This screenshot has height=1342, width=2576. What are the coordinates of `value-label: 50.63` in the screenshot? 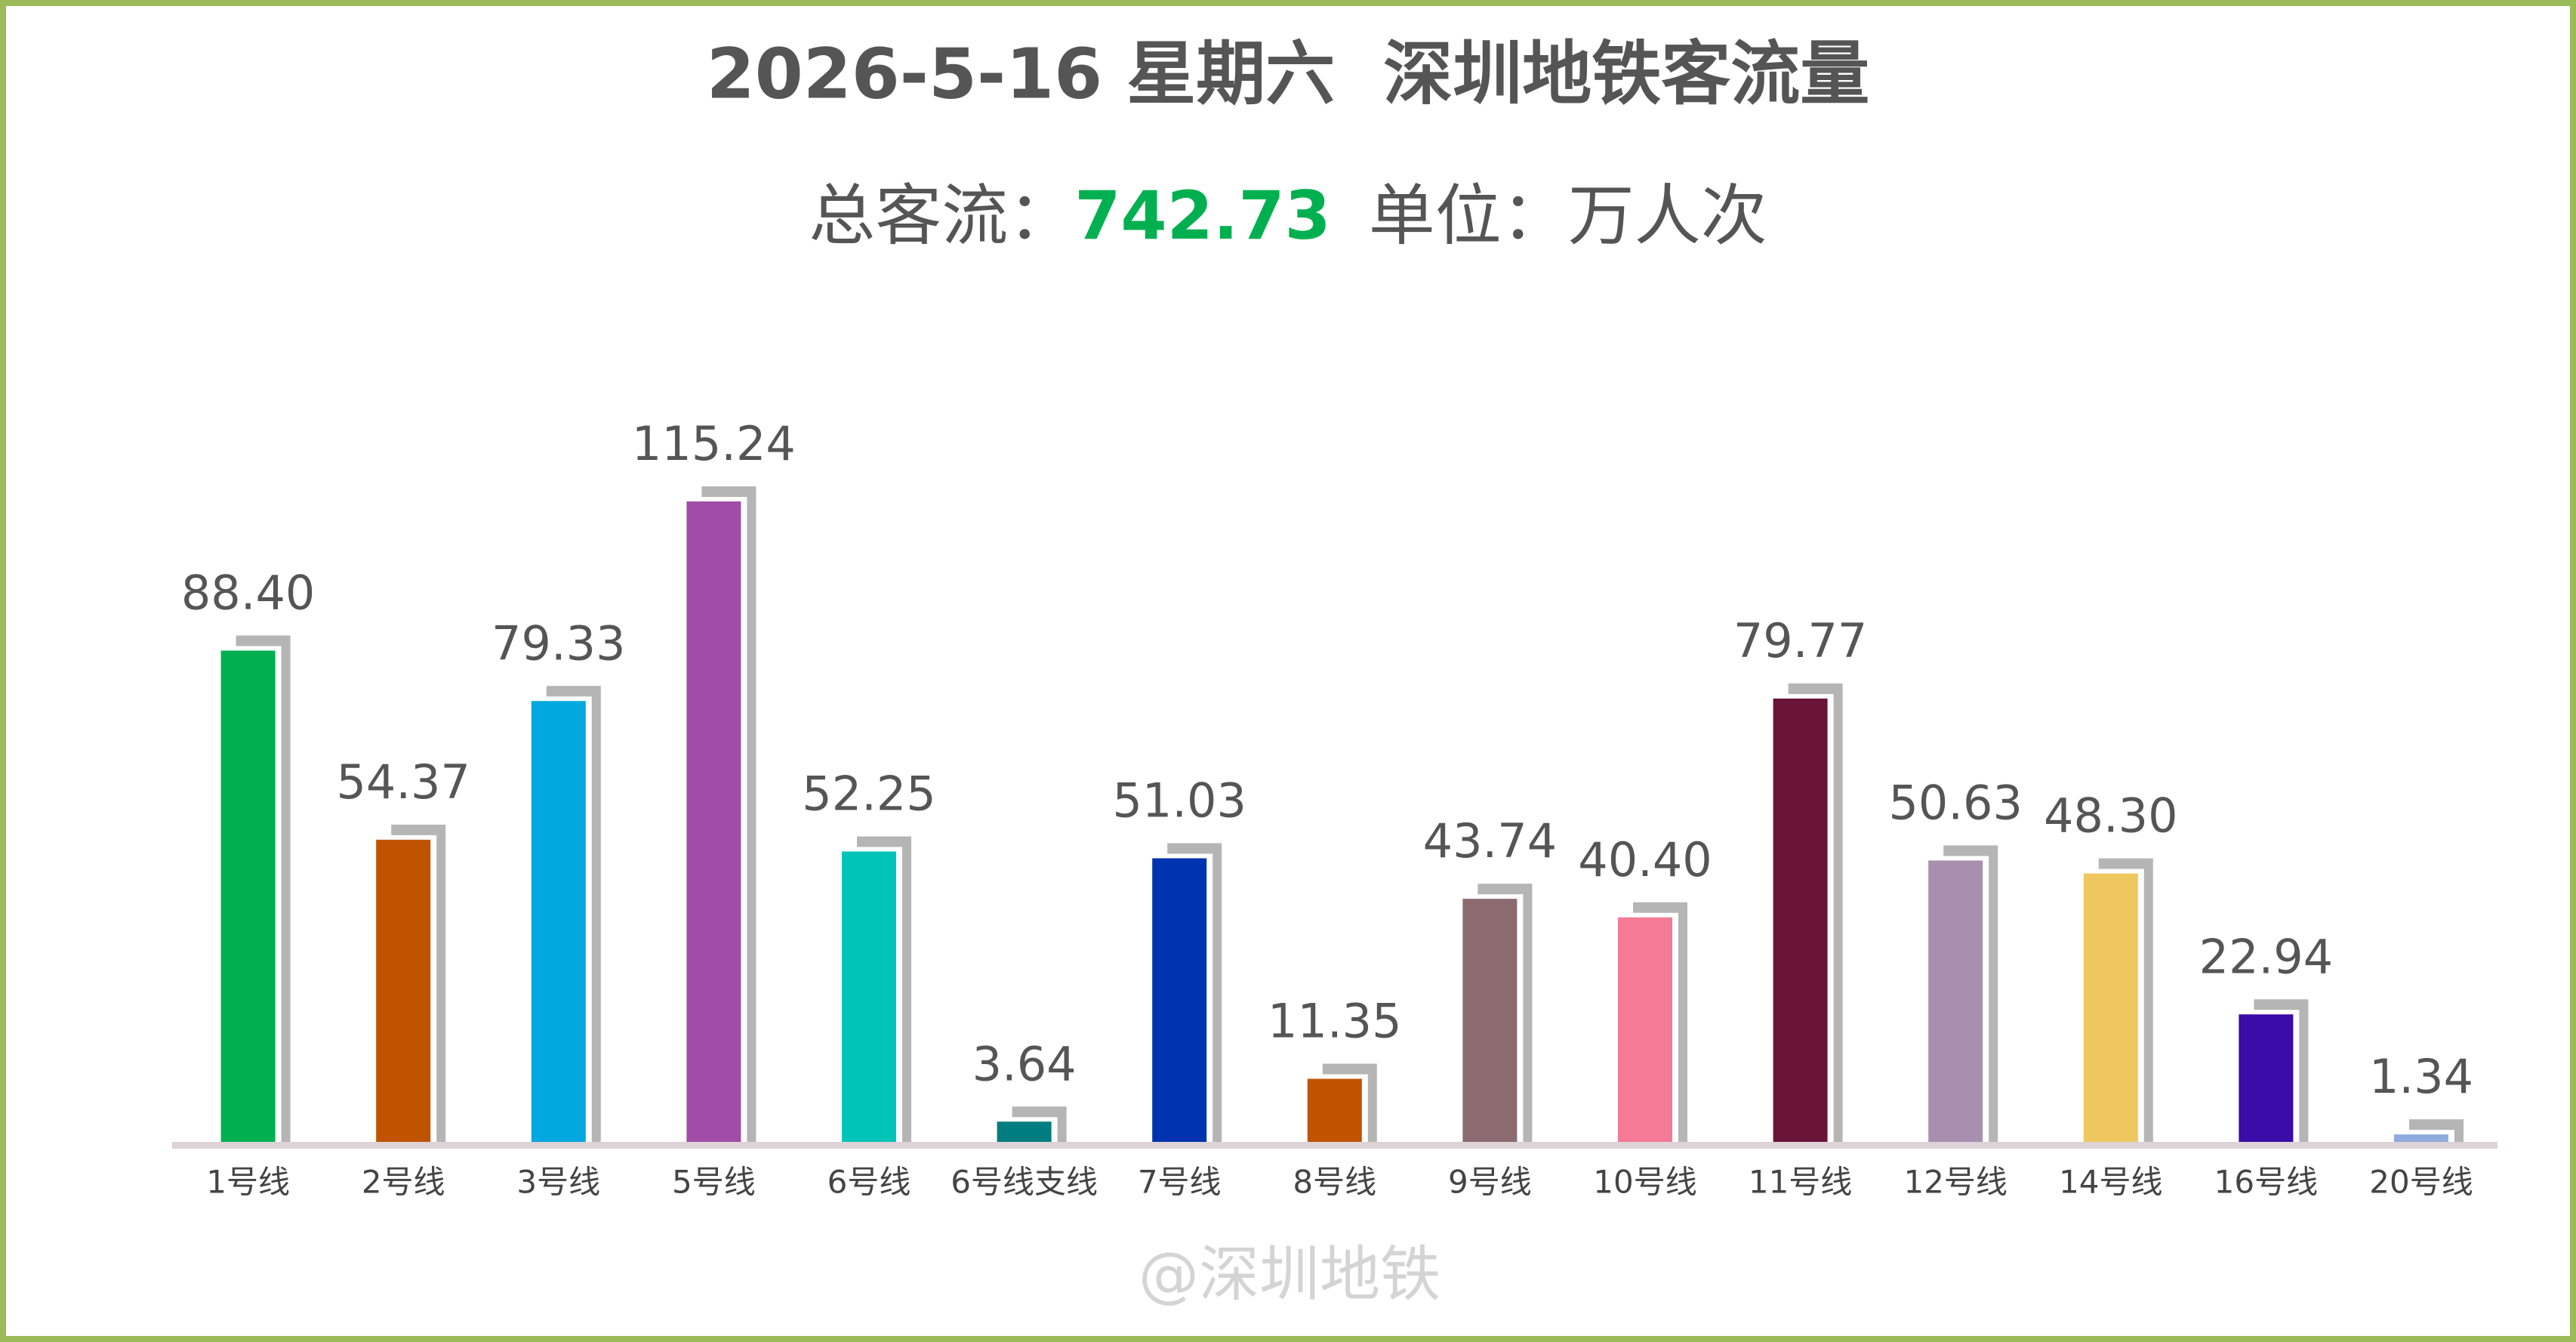 It's located at (1955, 803).